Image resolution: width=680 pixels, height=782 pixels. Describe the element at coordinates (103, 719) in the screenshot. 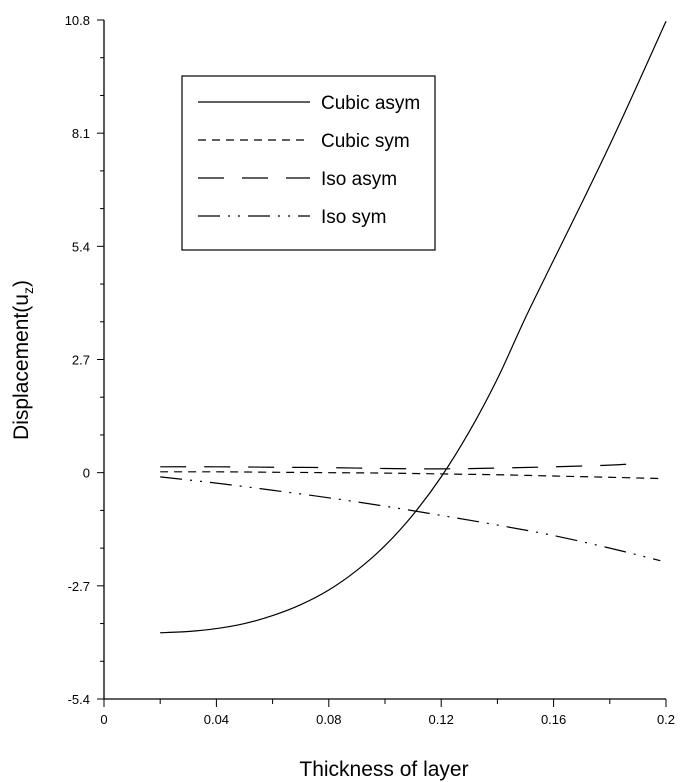

I see `x-tick-label: 0` at that location.